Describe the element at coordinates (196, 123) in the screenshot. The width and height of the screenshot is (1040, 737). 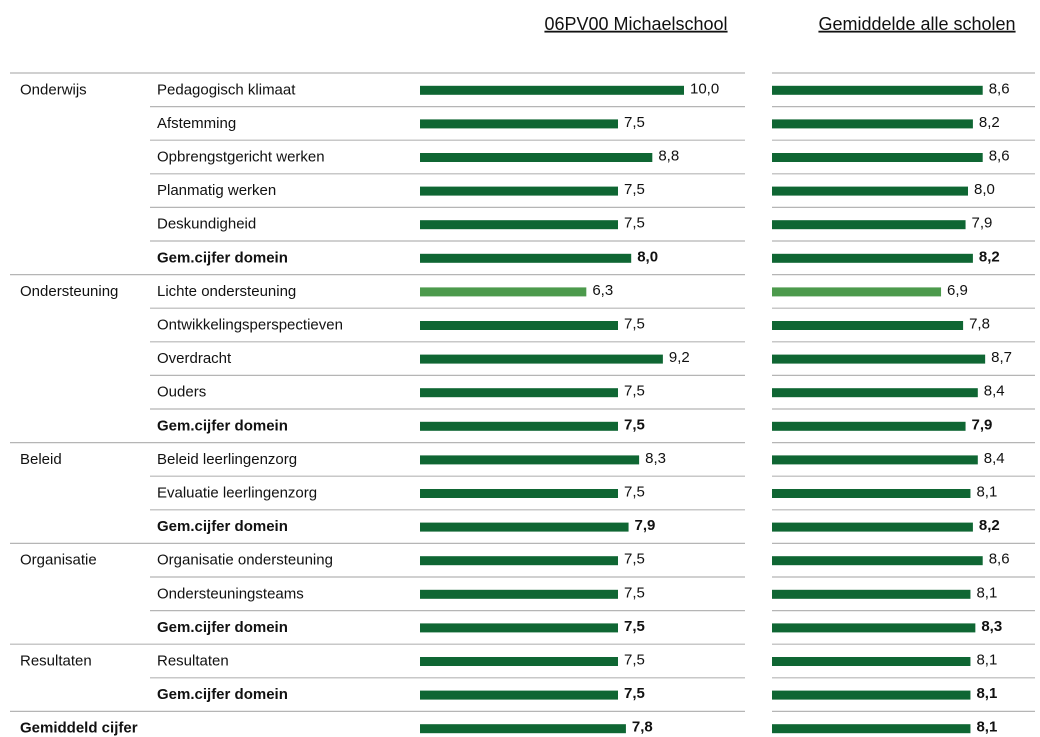
I see `row-label: Afstemming` at that location.